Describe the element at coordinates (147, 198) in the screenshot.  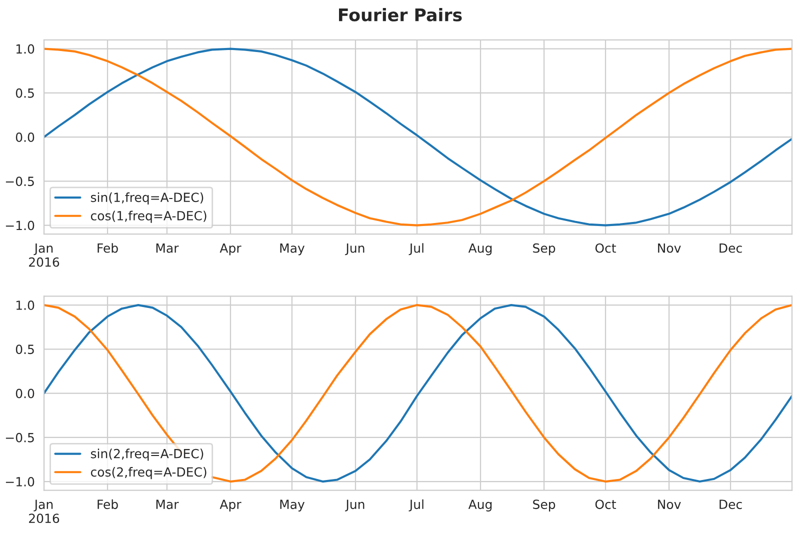
I see `legend-label: sin(1,freq=A-DEC)` at that location.